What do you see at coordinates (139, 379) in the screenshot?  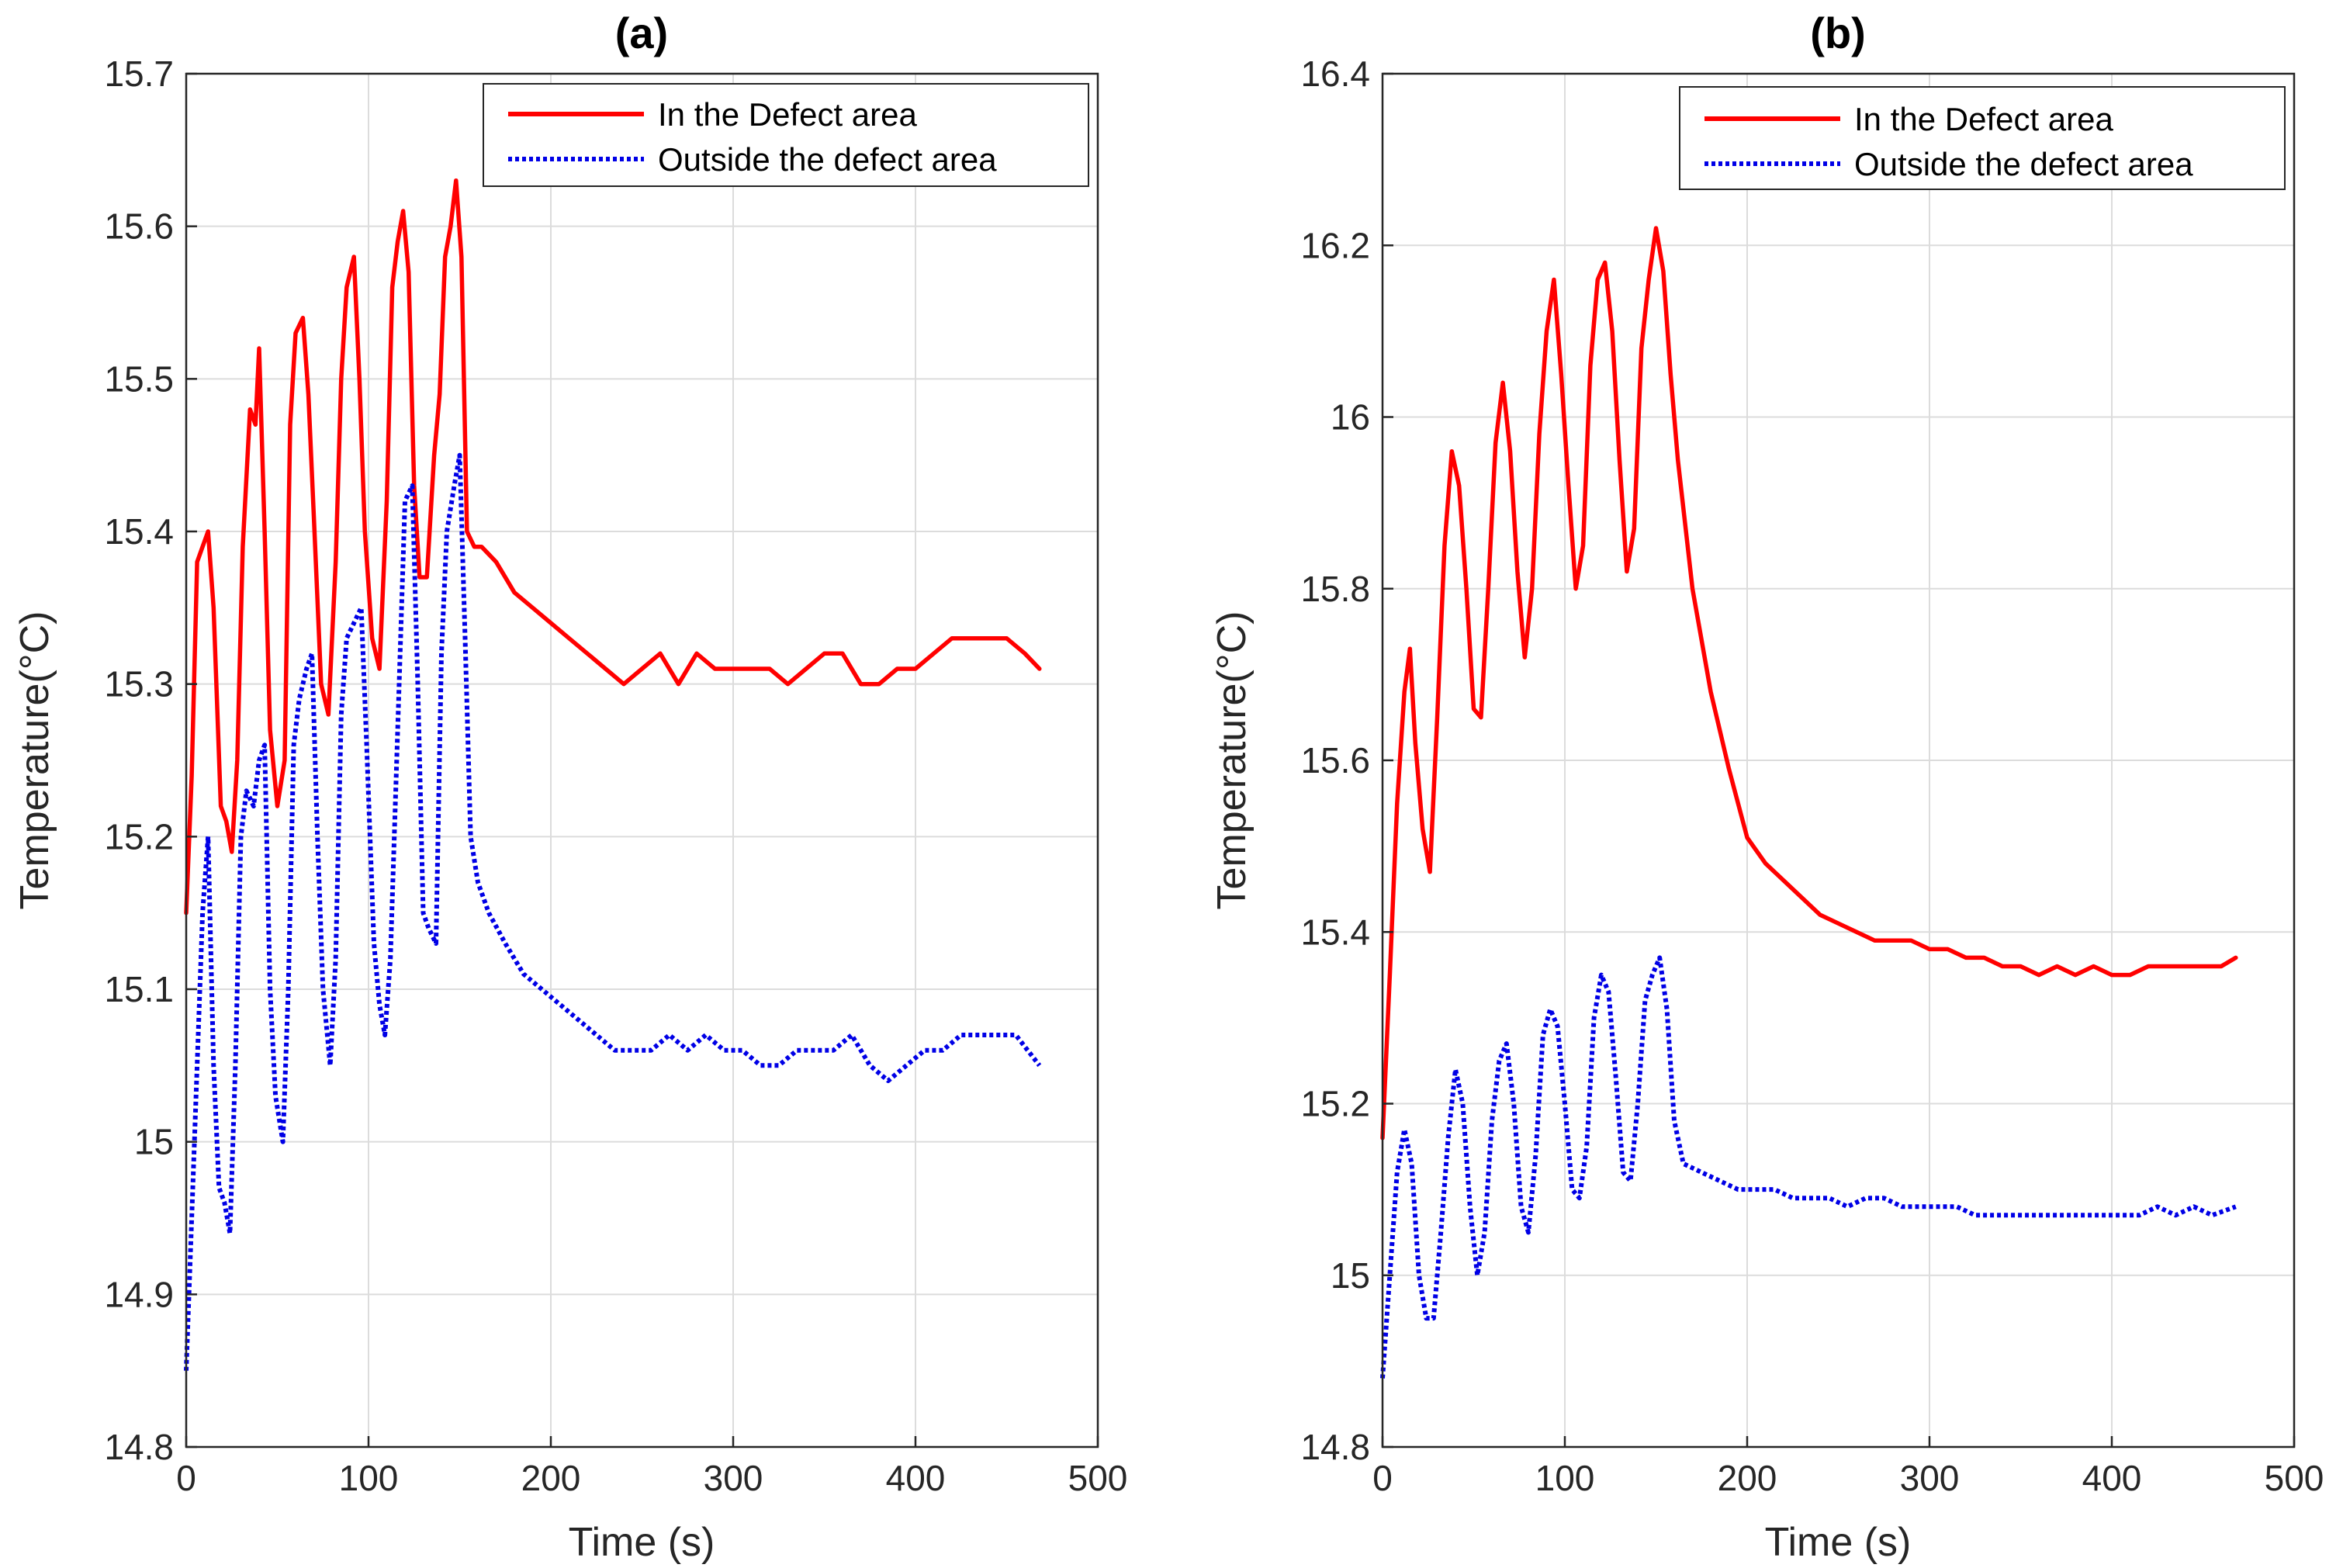 I see `panel-a-y-tick-label: 15.5` at bounding box center [139, 379].